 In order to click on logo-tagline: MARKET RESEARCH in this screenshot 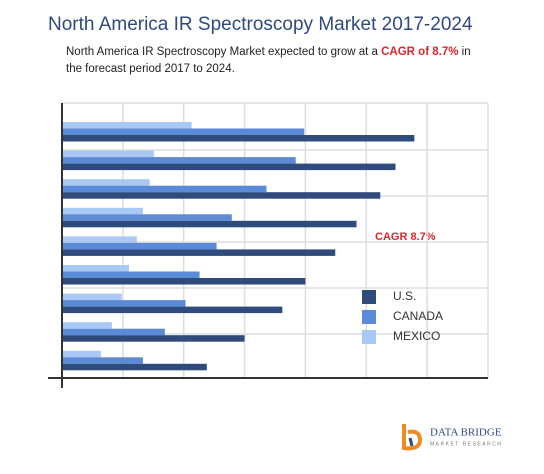, I will do `click(466, 444)`.